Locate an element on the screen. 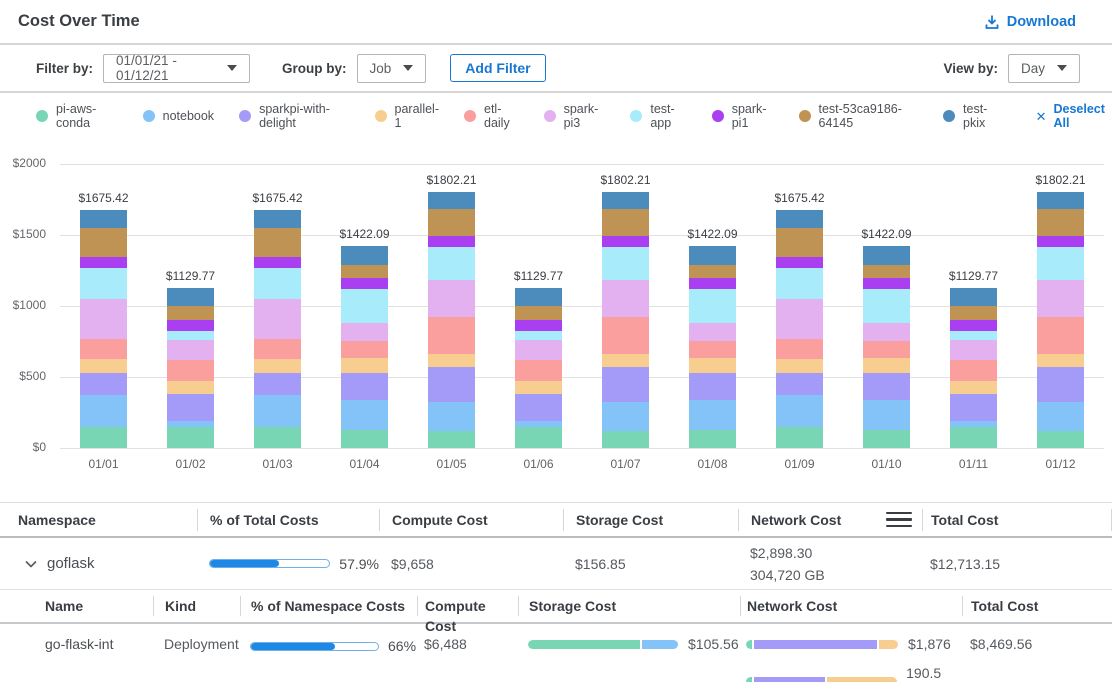  column-menu-icon is located at coordinates (899, 520).